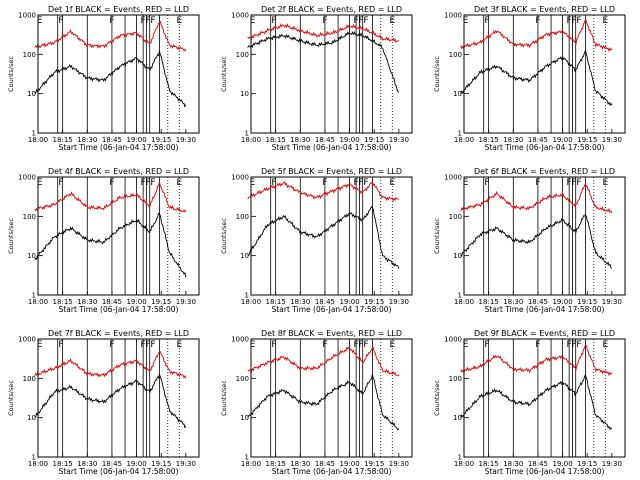 The width and height of the screenshot is (640, 480). What do you see at coordinates (331, 171) in the screenshot?
I see `panel-title: Det 5f BLACK = Events, RED = LLD` at bounding box center [331, 171].